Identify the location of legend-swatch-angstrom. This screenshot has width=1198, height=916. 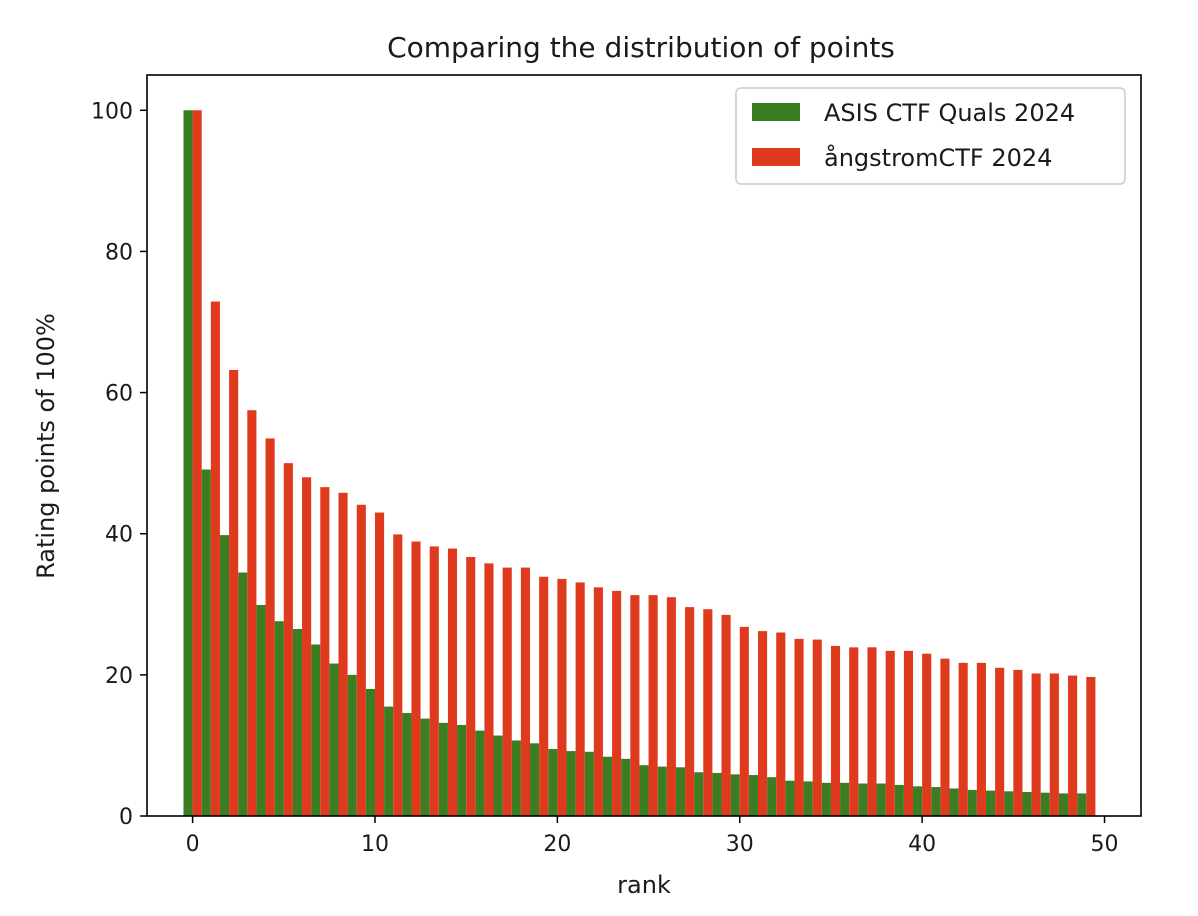
(776, 157).